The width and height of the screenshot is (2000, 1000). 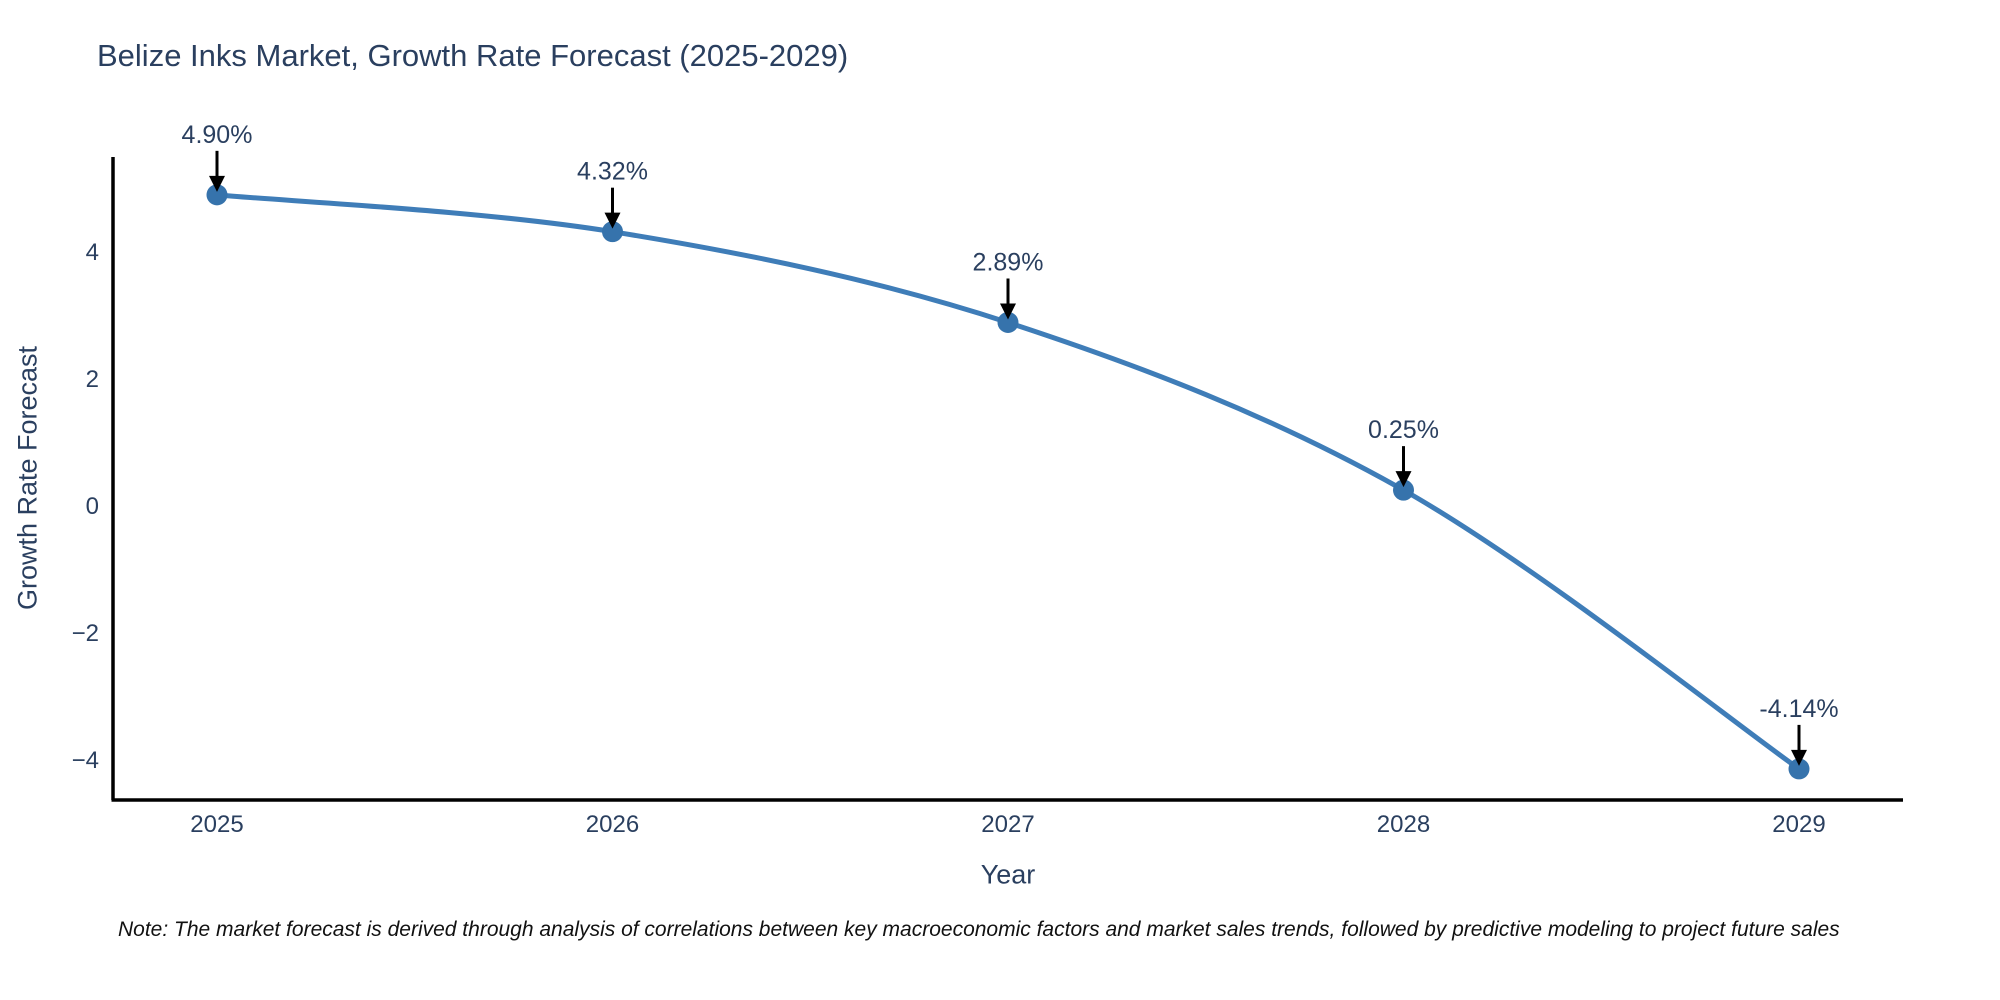 What do you see at coordinates (1007, 824) in the screenshot?
I see `x-tick-label: 2027` at bounding box center [1007, 824].